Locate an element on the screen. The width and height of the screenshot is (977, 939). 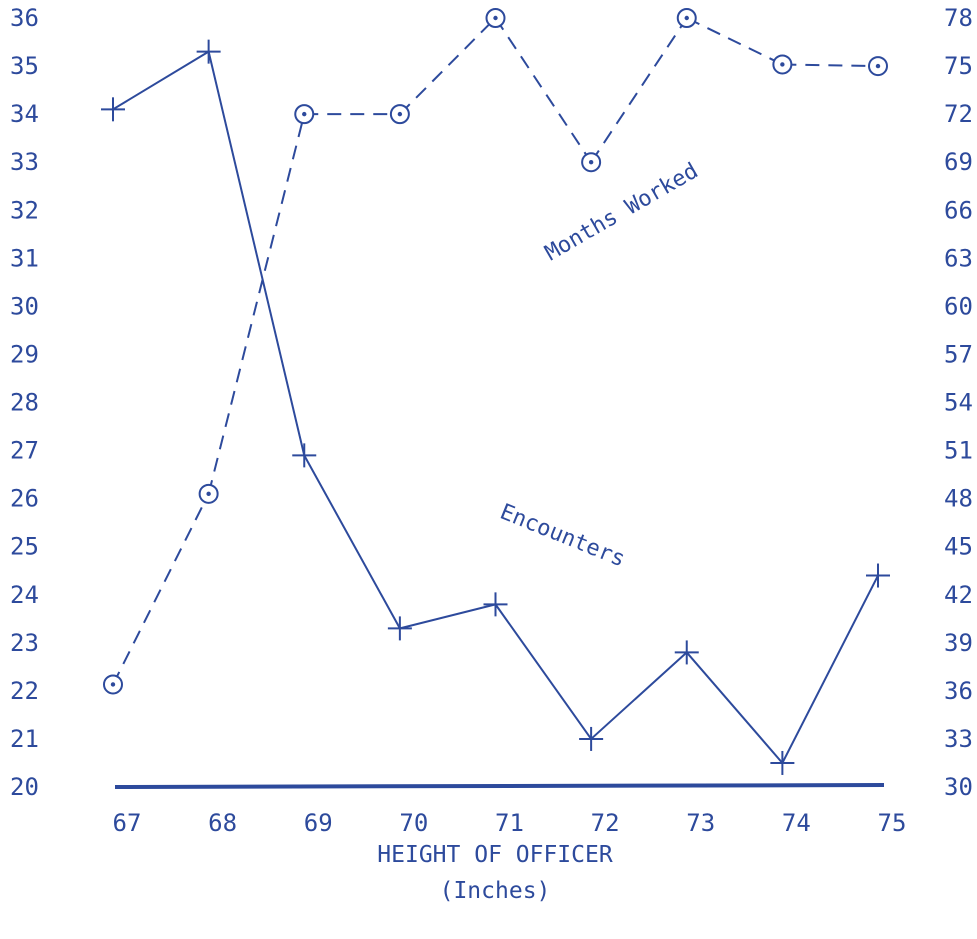
right-tick-label: 48 is located at coordinates (958, 499).